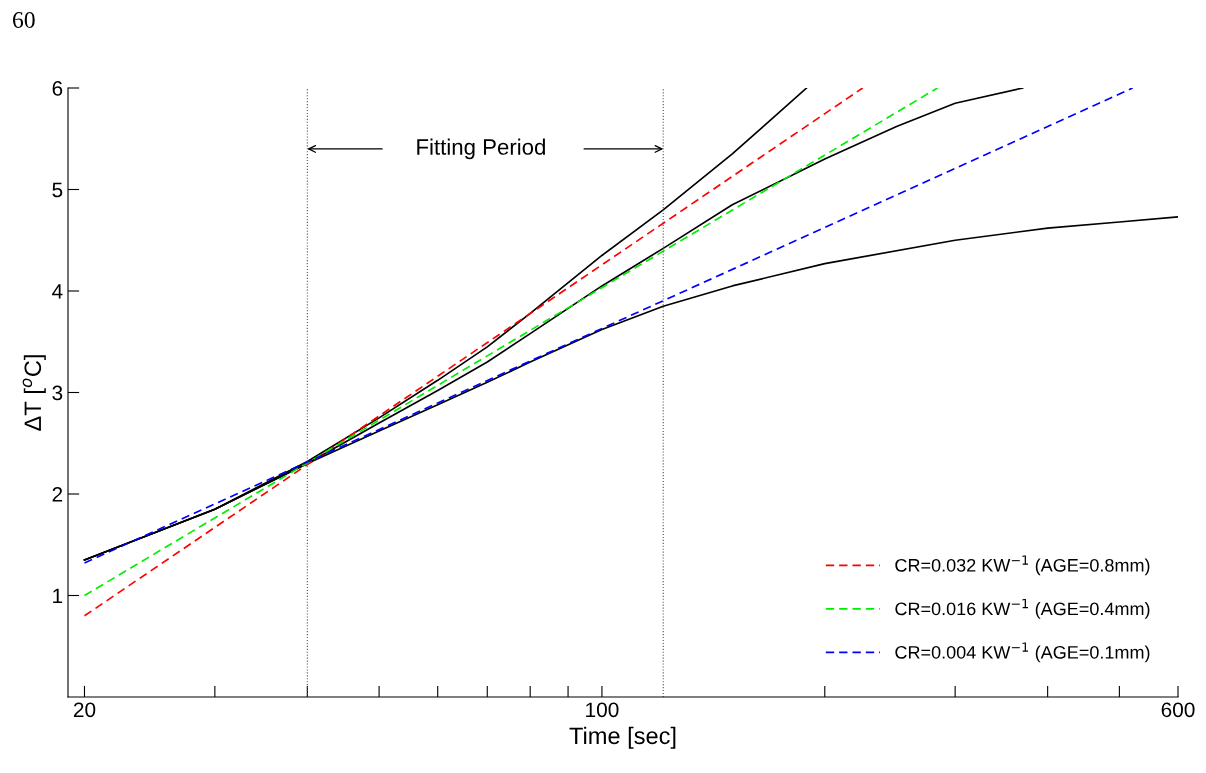  What do you see at coordinates (57, 494) in the screenshot?
I see `y-tick-label: 2` at bounding box center [57, 494].